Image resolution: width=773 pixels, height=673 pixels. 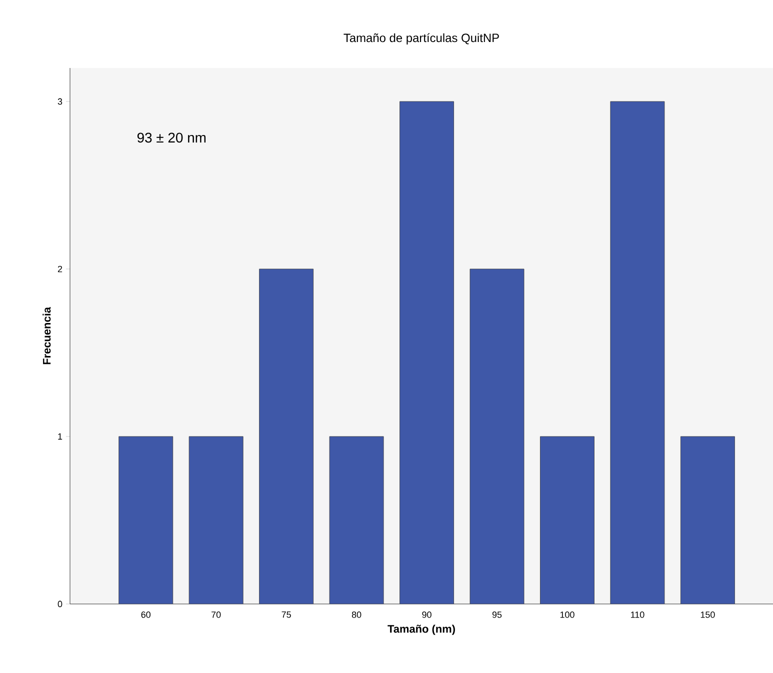 What do you see at coordinates (357, 615) in the screenshot?
I see `x-tick-label: 80` at bounding box center [357, 615].